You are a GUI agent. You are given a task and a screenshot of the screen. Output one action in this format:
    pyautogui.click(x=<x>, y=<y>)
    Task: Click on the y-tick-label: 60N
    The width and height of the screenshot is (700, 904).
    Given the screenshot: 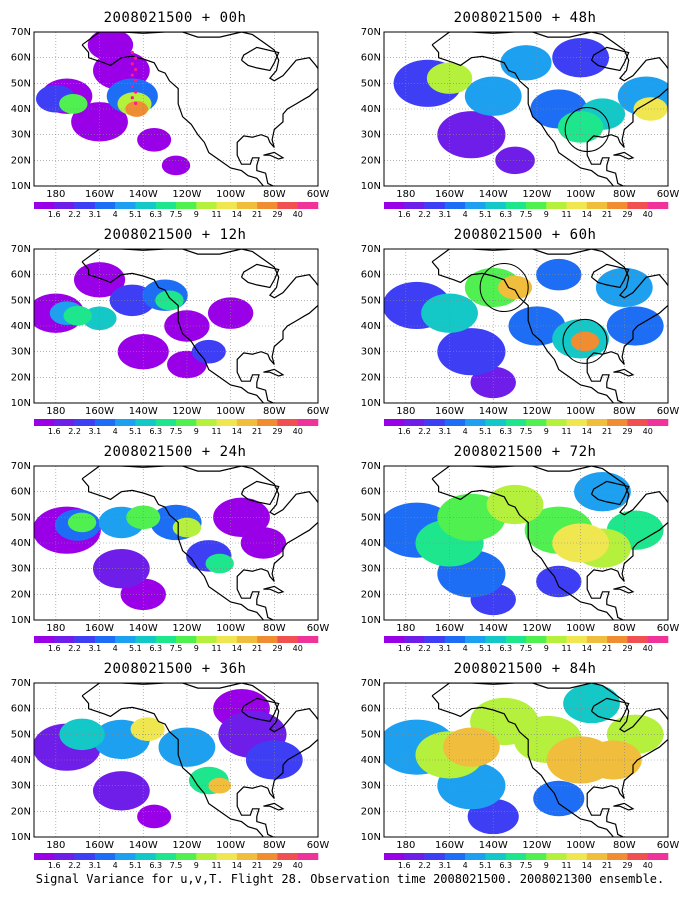 What is the action you would take?
    pyautogui.click(x=21, y=275)
    